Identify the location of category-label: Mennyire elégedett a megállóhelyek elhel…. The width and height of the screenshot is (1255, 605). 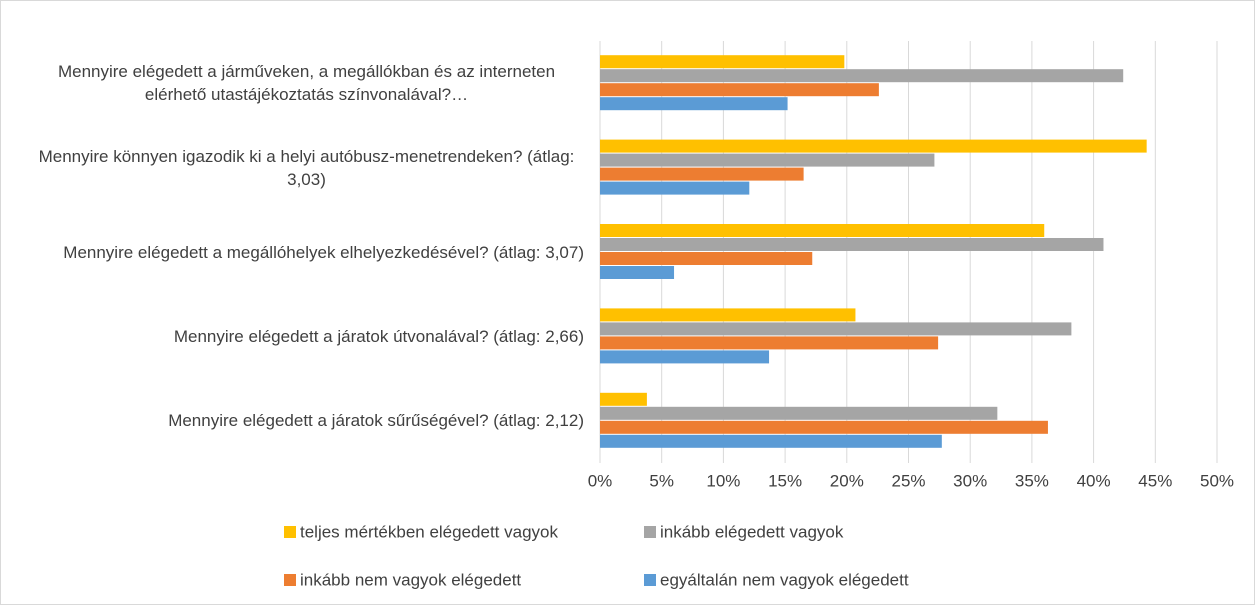
(294, 252).